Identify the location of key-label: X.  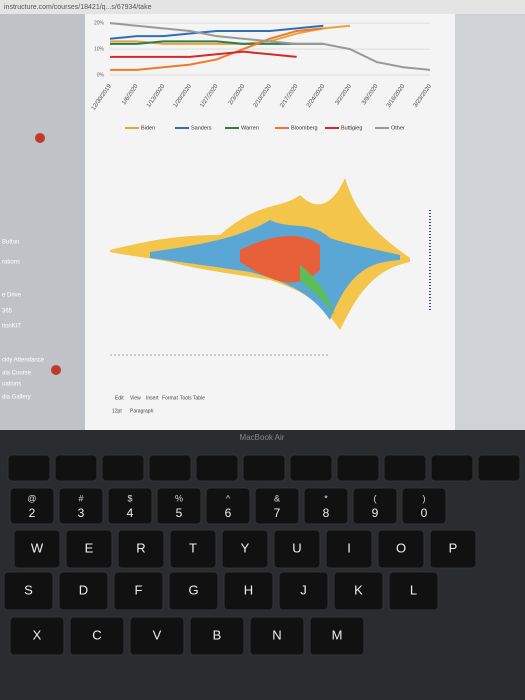
(37, 634).